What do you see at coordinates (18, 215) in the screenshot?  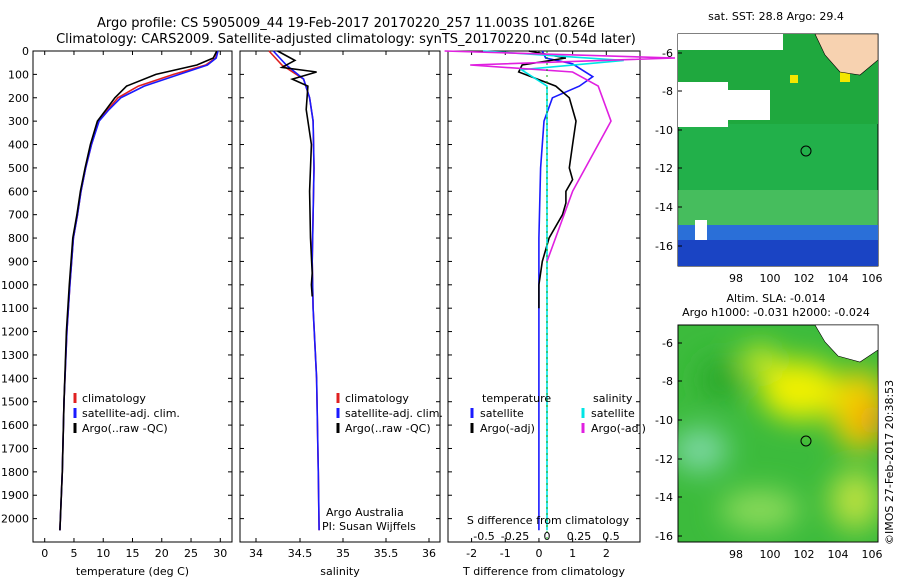 I see `y-tick-label: 700` at bounding box center [18, 215].